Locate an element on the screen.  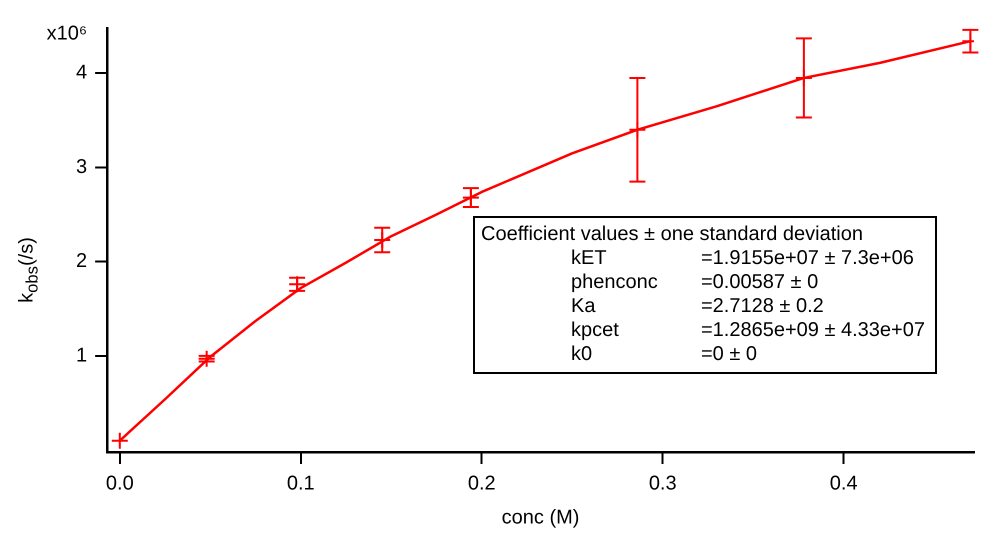
text: x10⁶ is located at coordinates (67, 33).